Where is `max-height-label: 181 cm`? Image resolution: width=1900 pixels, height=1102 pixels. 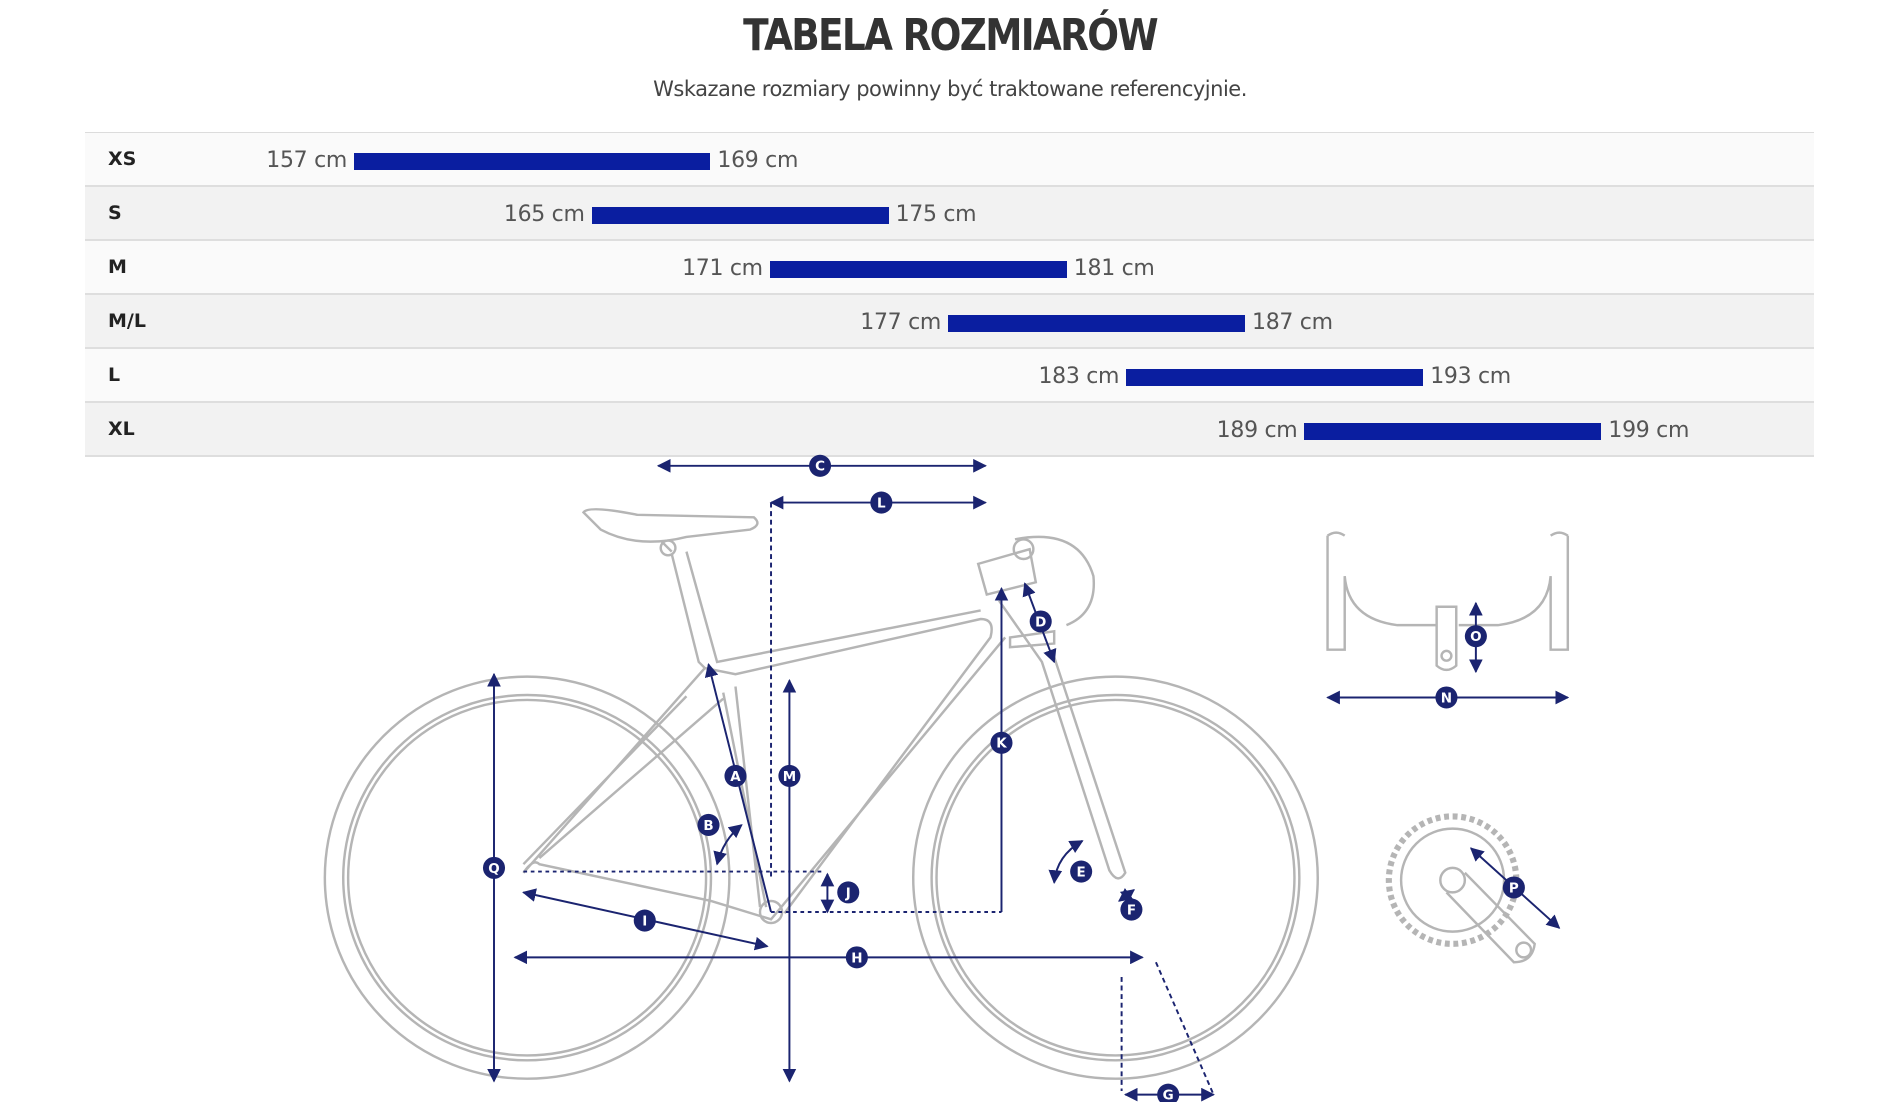
max-height-label: 181 cm is located at coordinates (1114, 268).